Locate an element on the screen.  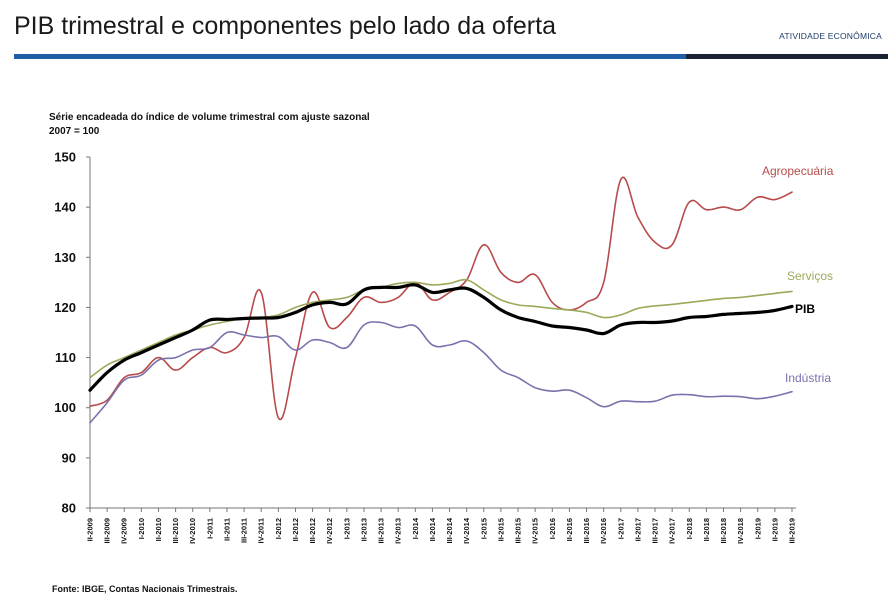
y-tick-label: 90 is located at coordinates (69, 457).